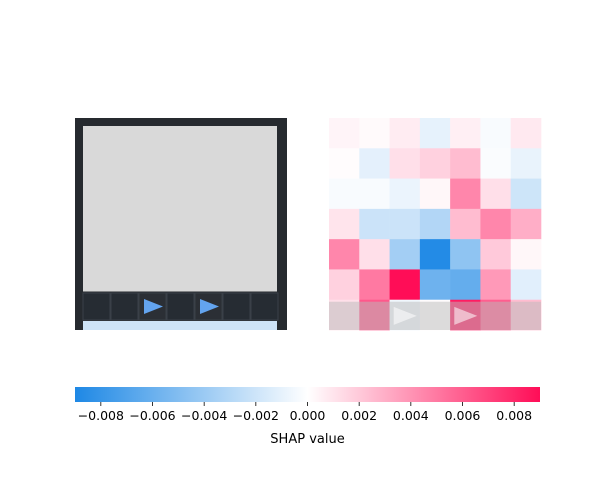 The image size is (600, 500). What do you see at coordinates (307, 394) in the screenshot?
I see `colorbar-gradient` at bounding box center [307, 394].